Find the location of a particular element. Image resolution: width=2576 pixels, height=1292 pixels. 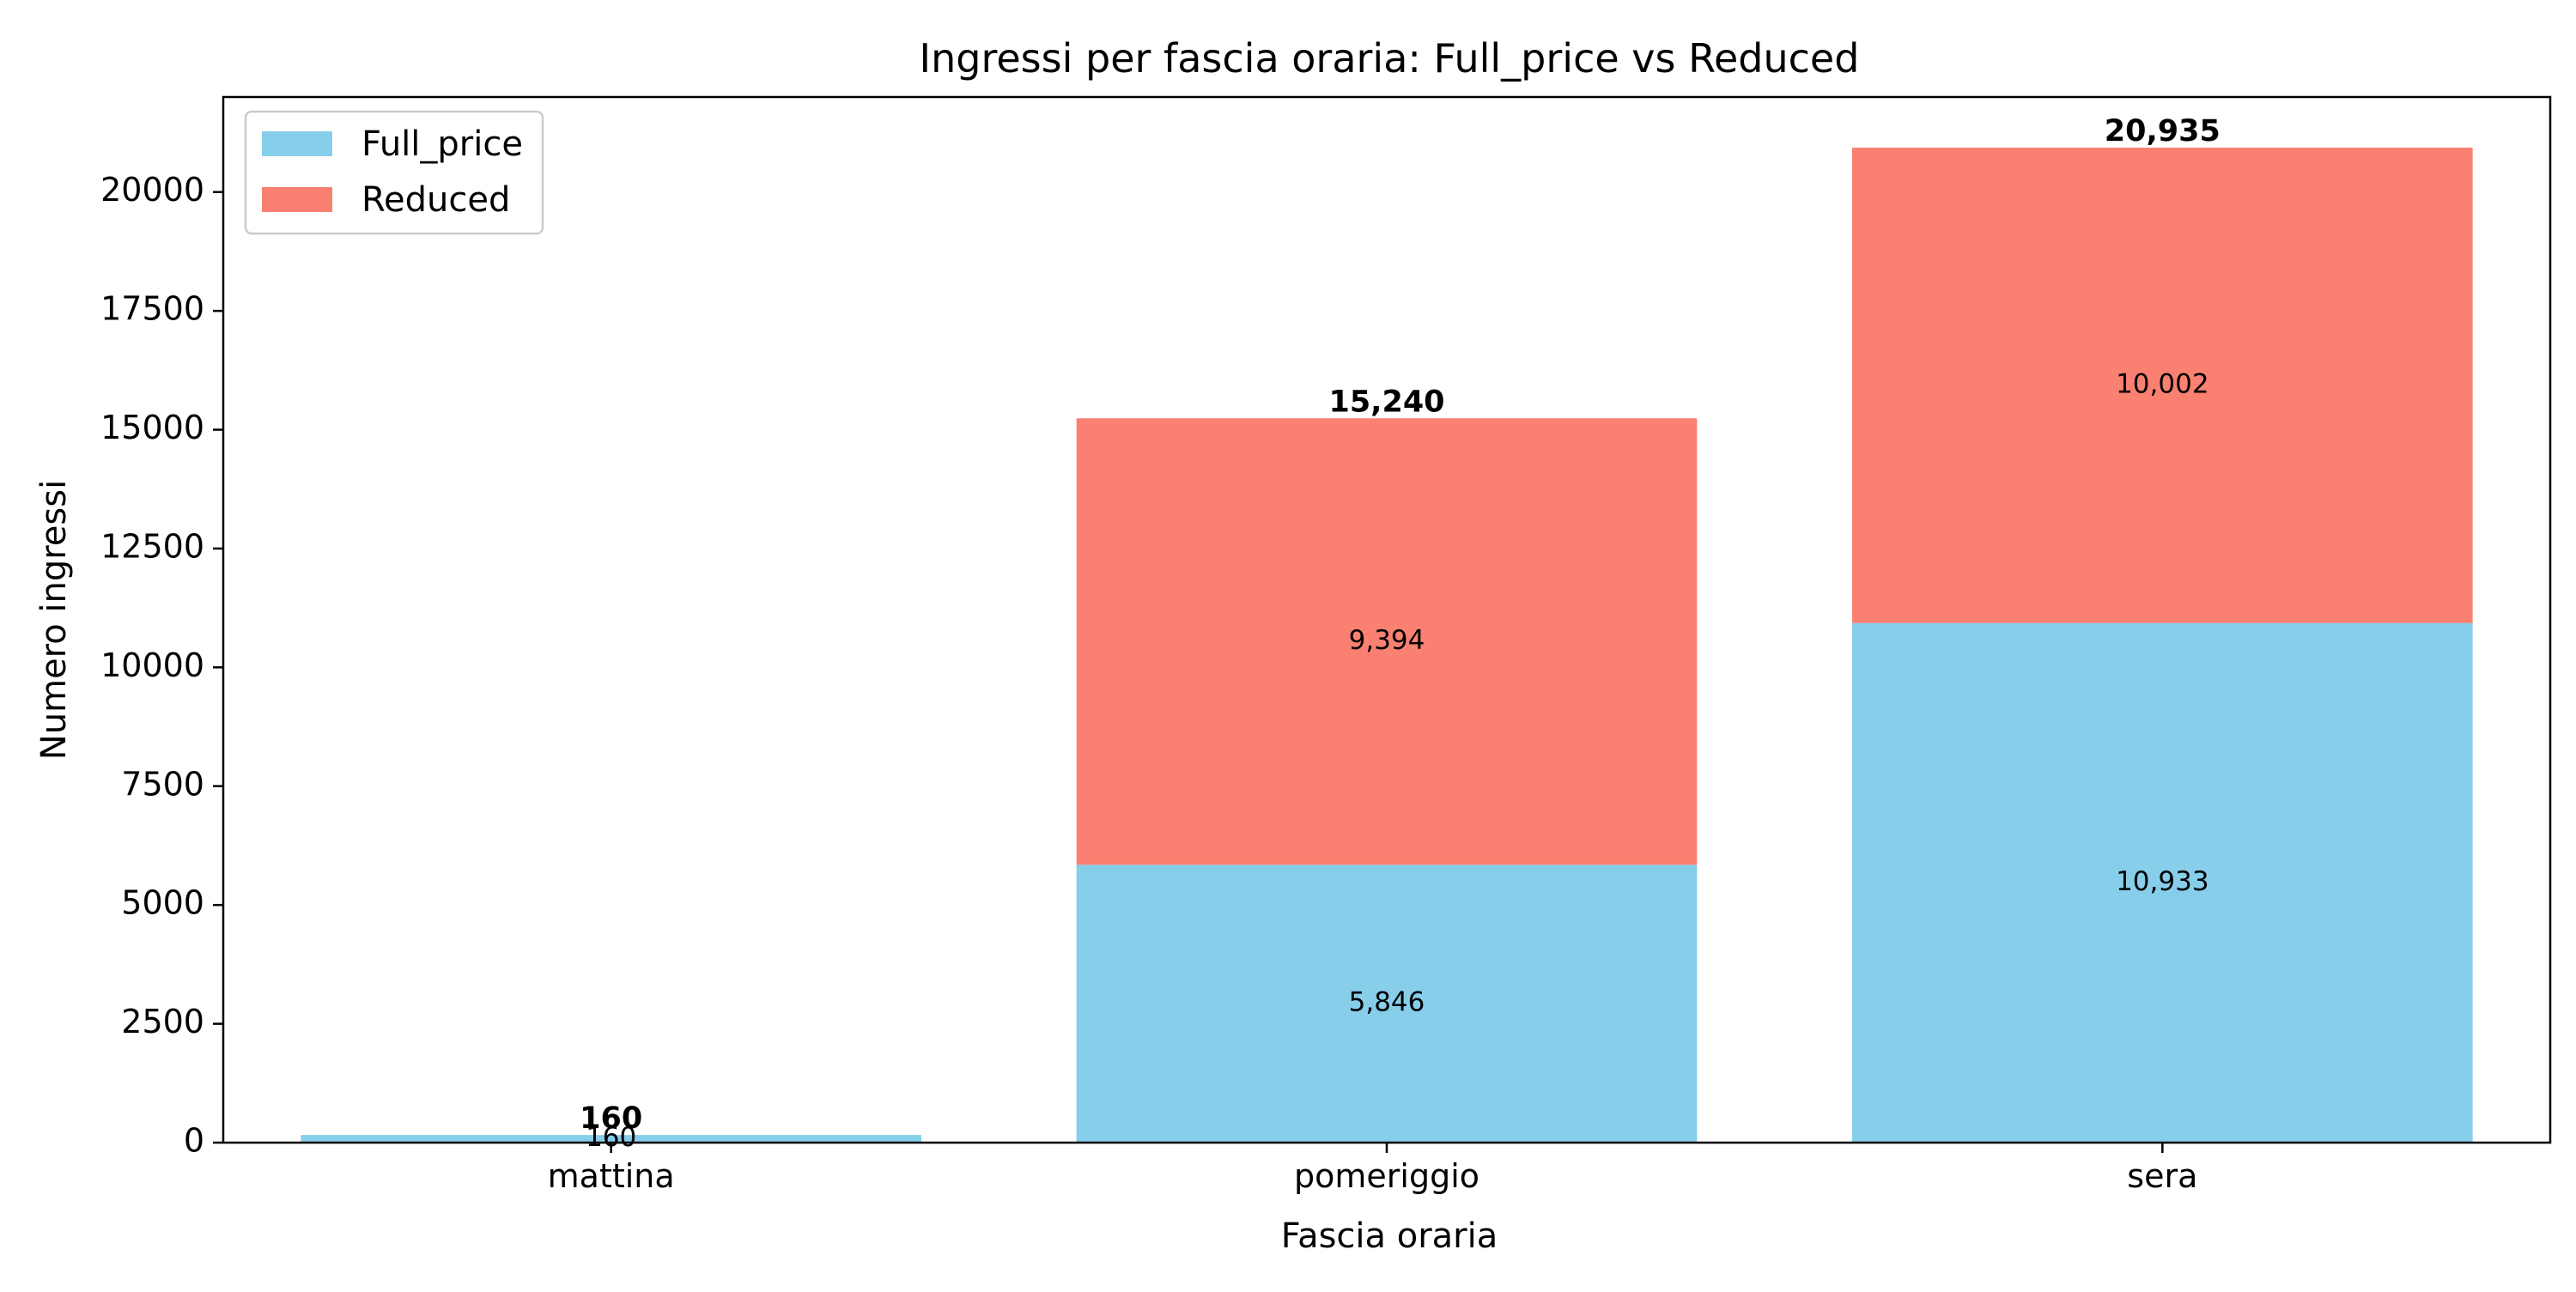

y-tick-label: 15000 is located at coordinates (152, 427).